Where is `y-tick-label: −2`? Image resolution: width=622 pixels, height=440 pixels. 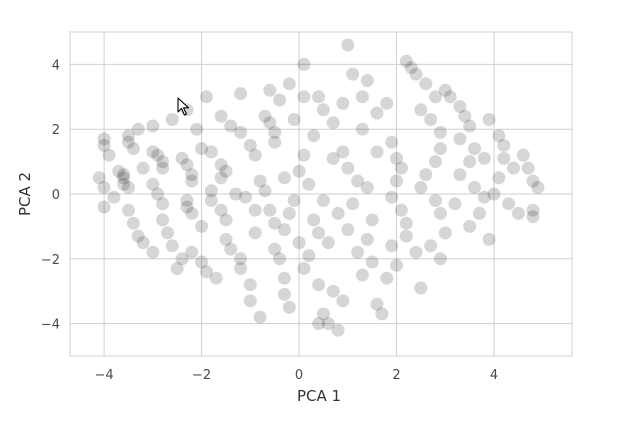 y-tick-label: −2 is located at coordinates (50, 260).